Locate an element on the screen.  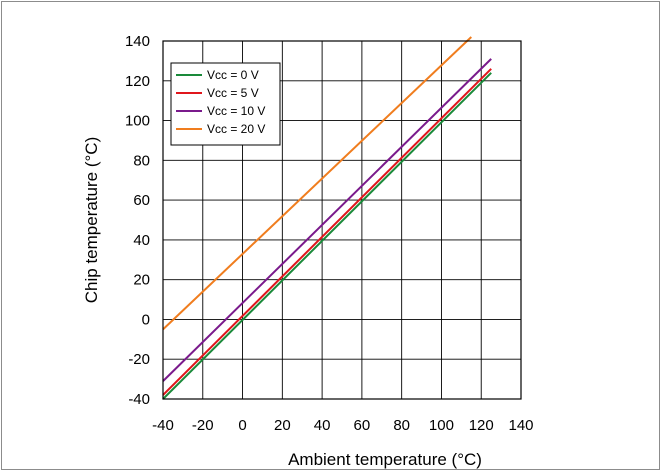
y-tick-label: 80 is located at coordinates (141, 160).